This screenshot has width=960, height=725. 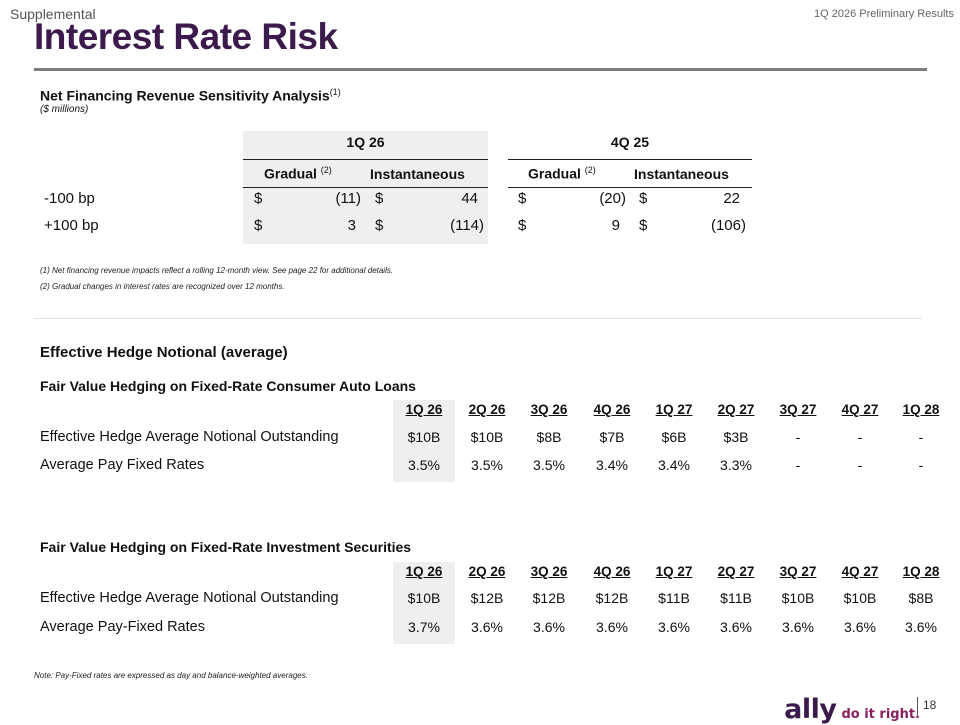 I want to click on securities-cell: 3.7%, so click(x=424, y=627).